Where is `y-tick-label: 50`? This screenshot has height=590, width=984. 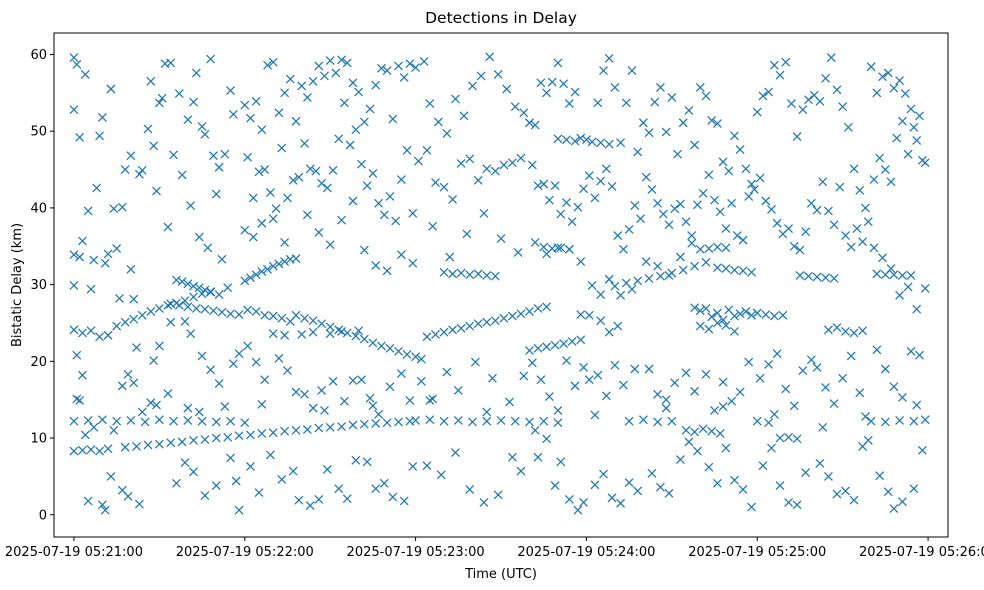 y-tick-label: 50 is located at coordinates (38, 132).